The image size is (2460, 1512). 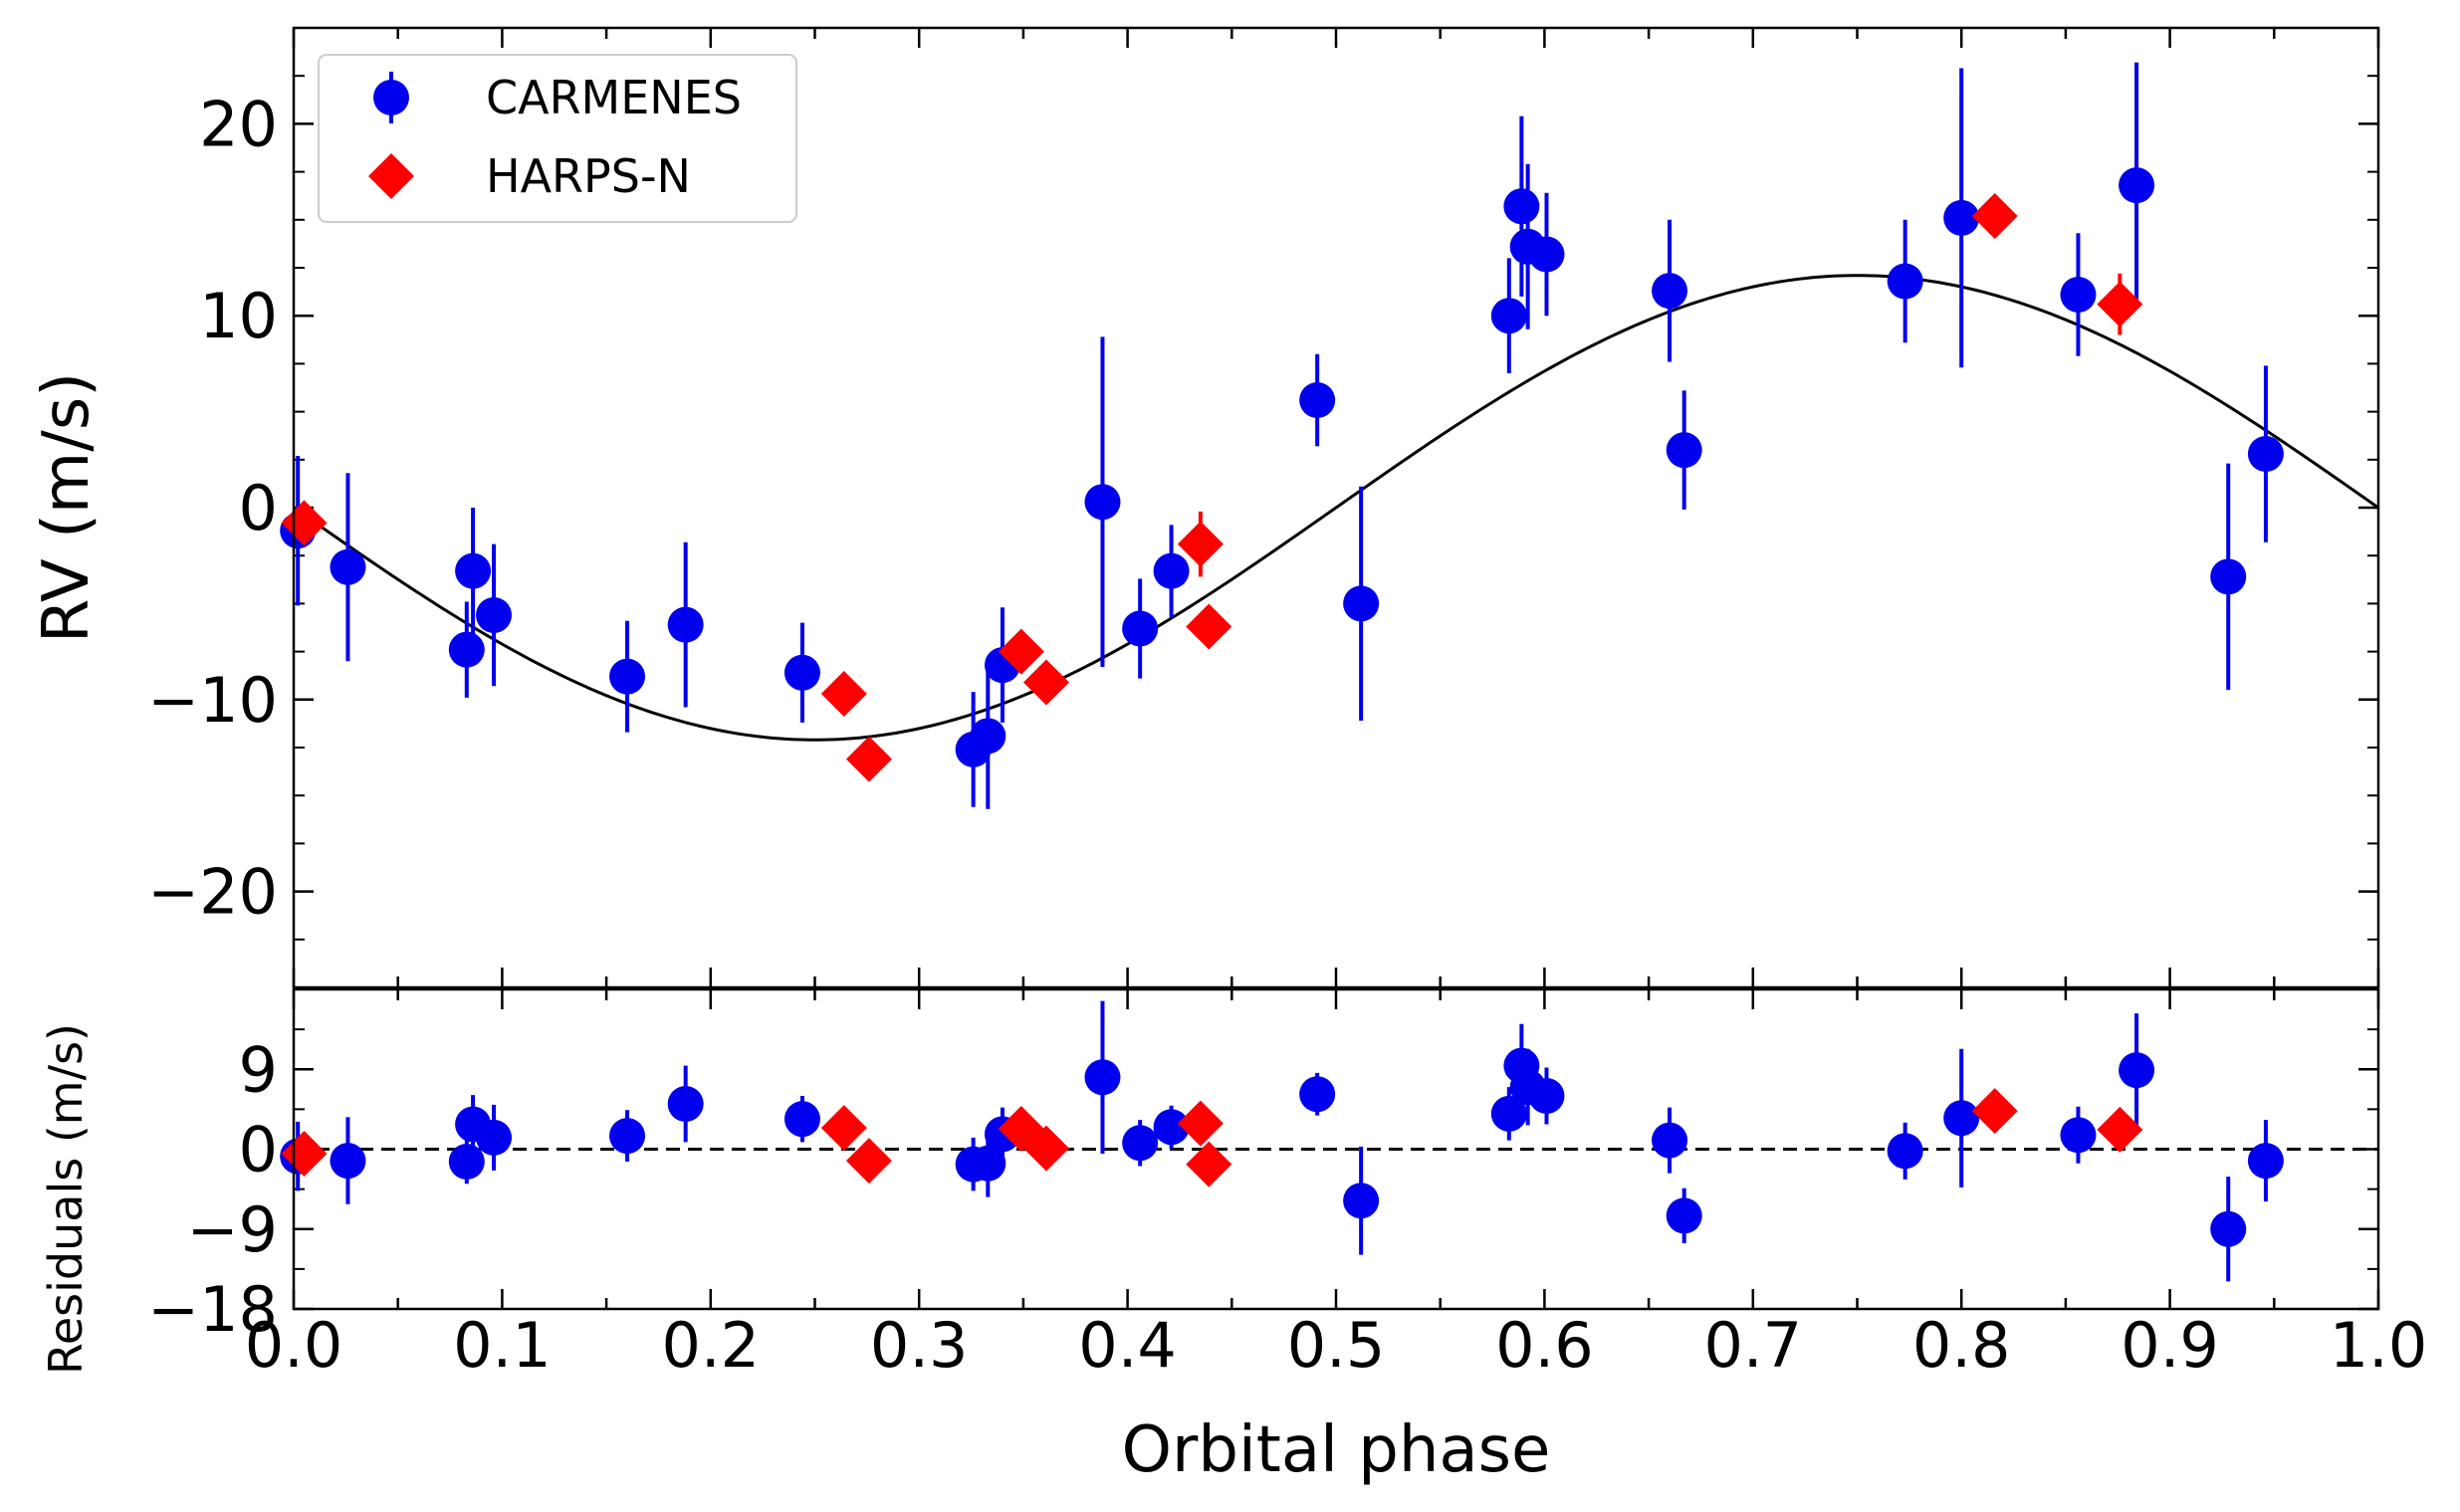 What do you see at coordinates (1961, 1345) in the screenshot?
I see `phase-tick-label: 0.8` at bounding box center [1961, 1345].